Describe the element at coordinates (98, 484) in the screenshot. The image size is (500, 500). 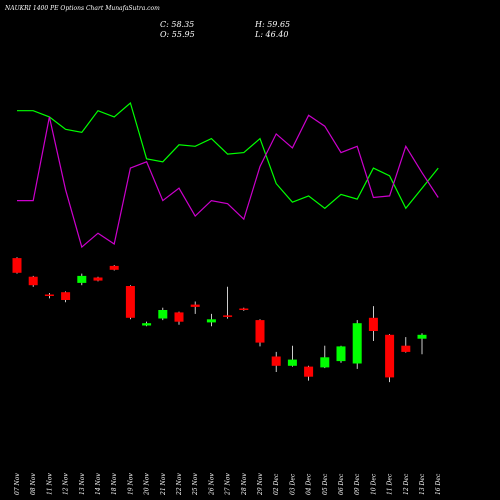
I see `x-tick-label: 14 Nov` at that location.